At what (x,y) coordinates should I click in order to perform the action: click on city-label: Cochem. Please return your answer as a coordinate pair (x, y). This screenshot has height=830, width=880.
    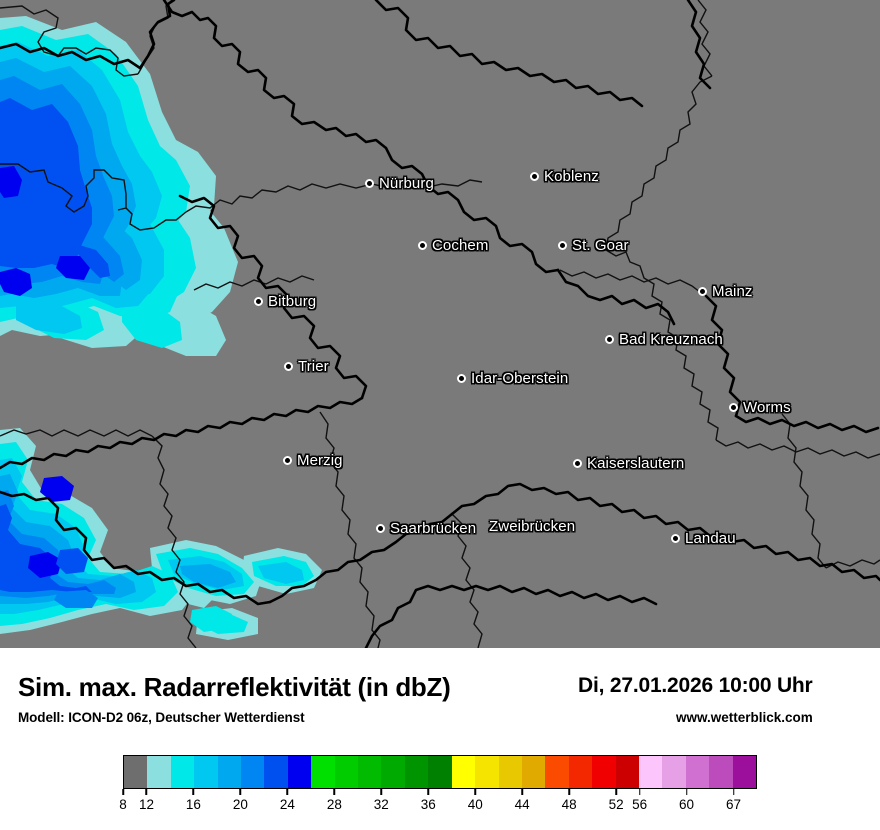
    Looking at the image, I should click on (460, 245).